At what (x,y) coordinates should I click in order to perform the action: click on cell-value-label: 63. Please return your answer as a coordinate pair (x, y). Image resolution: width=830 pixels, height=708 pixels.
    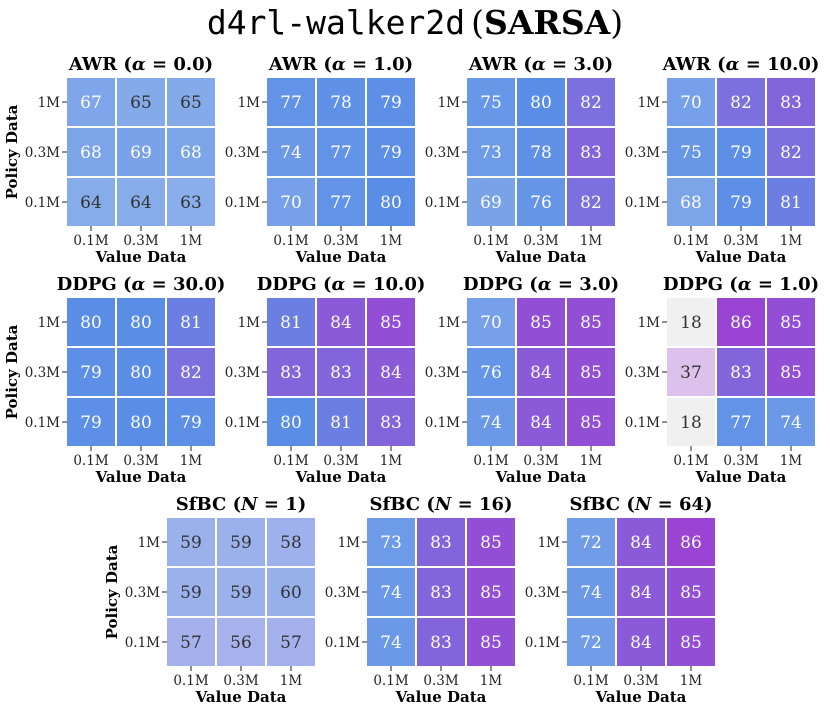
    Looking at the image, I should click on (191, 203).